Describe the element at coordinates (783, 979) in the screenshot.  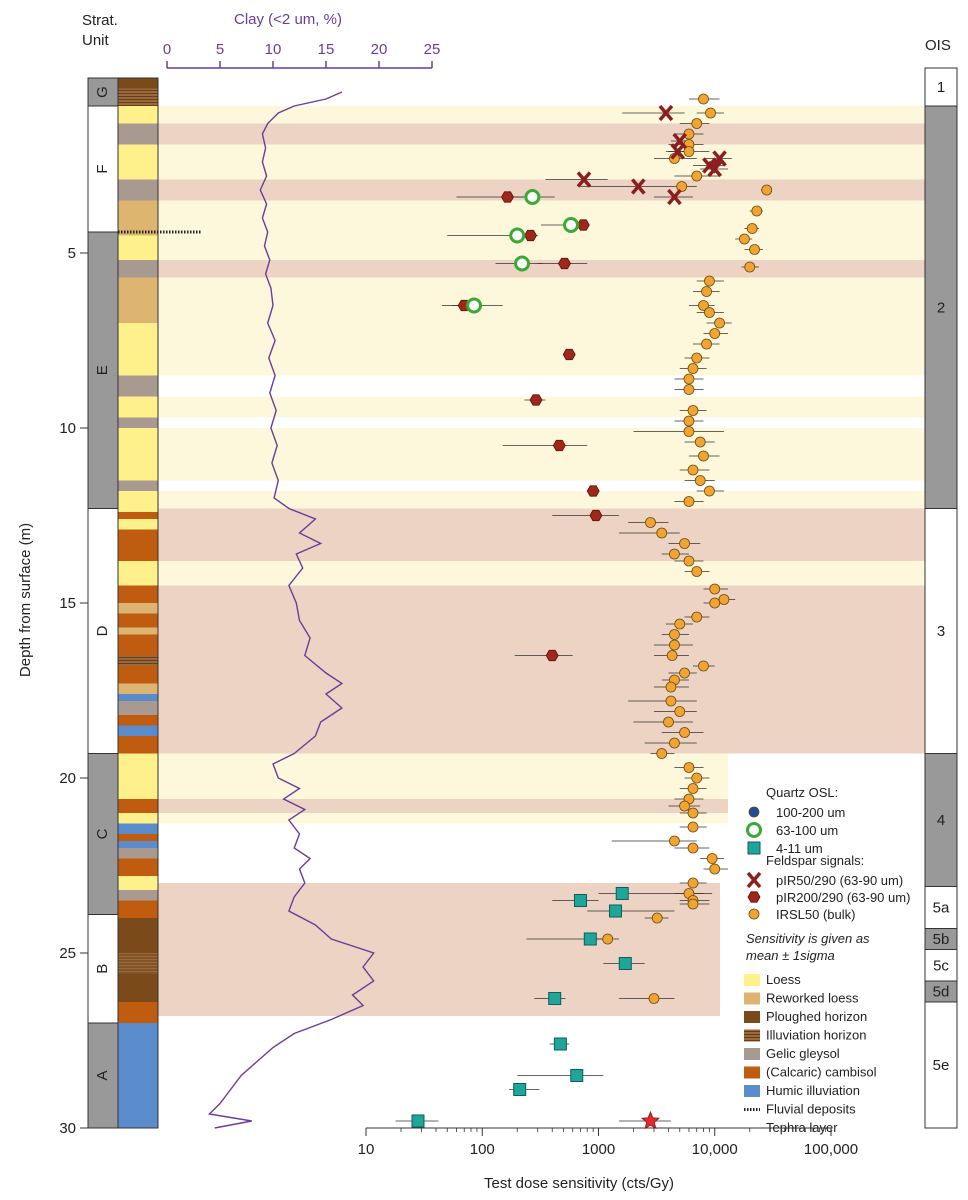
I see `legend-lithology-label: Loess` at that location.